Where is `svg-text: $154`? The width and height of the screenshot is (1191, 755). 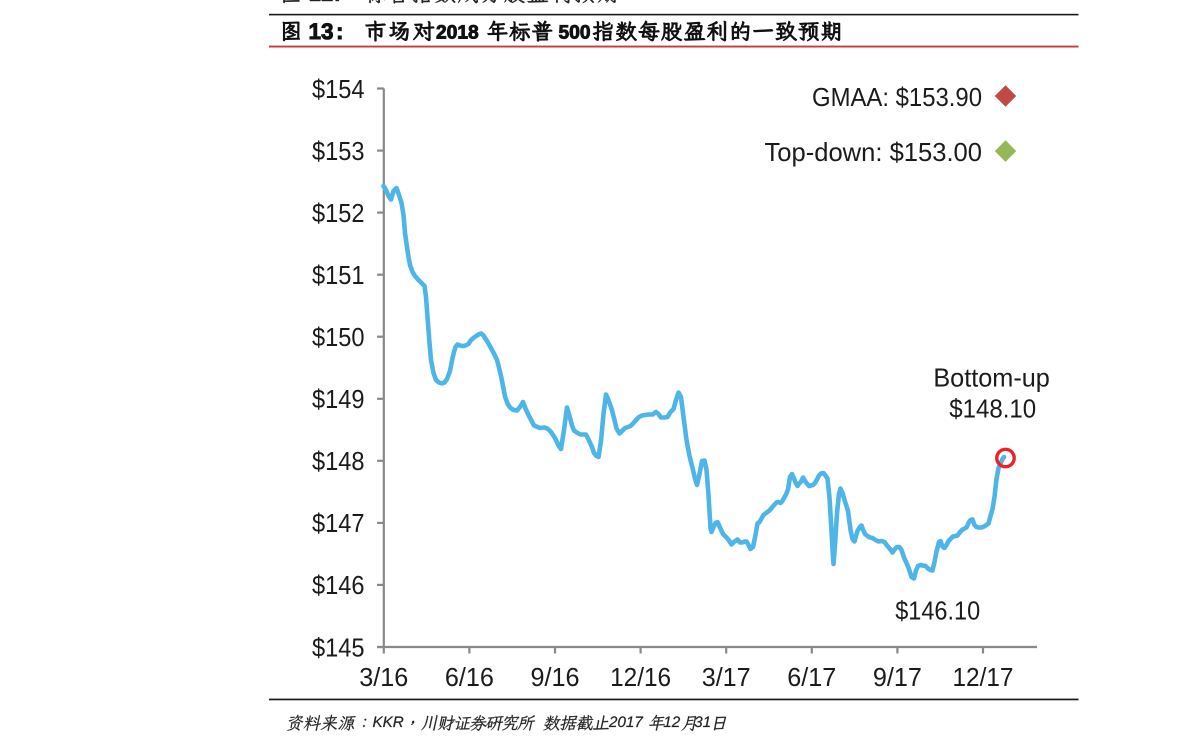
svg-text: $154 is located at coordinates (338, 89).